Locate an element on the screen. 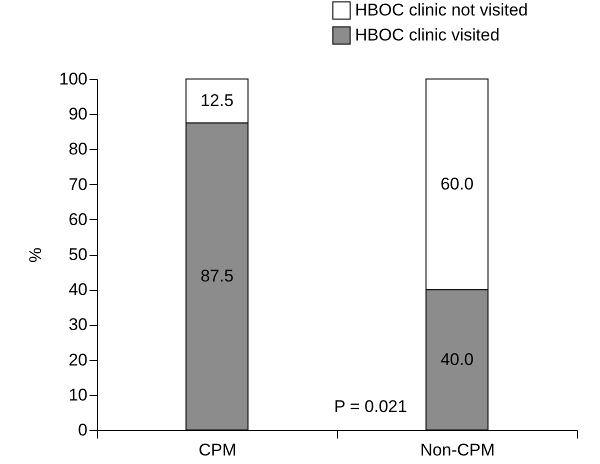 The width and height of the screenshot is (600, 464). y-tick-label: 100 is located at coordinates (73, 79).